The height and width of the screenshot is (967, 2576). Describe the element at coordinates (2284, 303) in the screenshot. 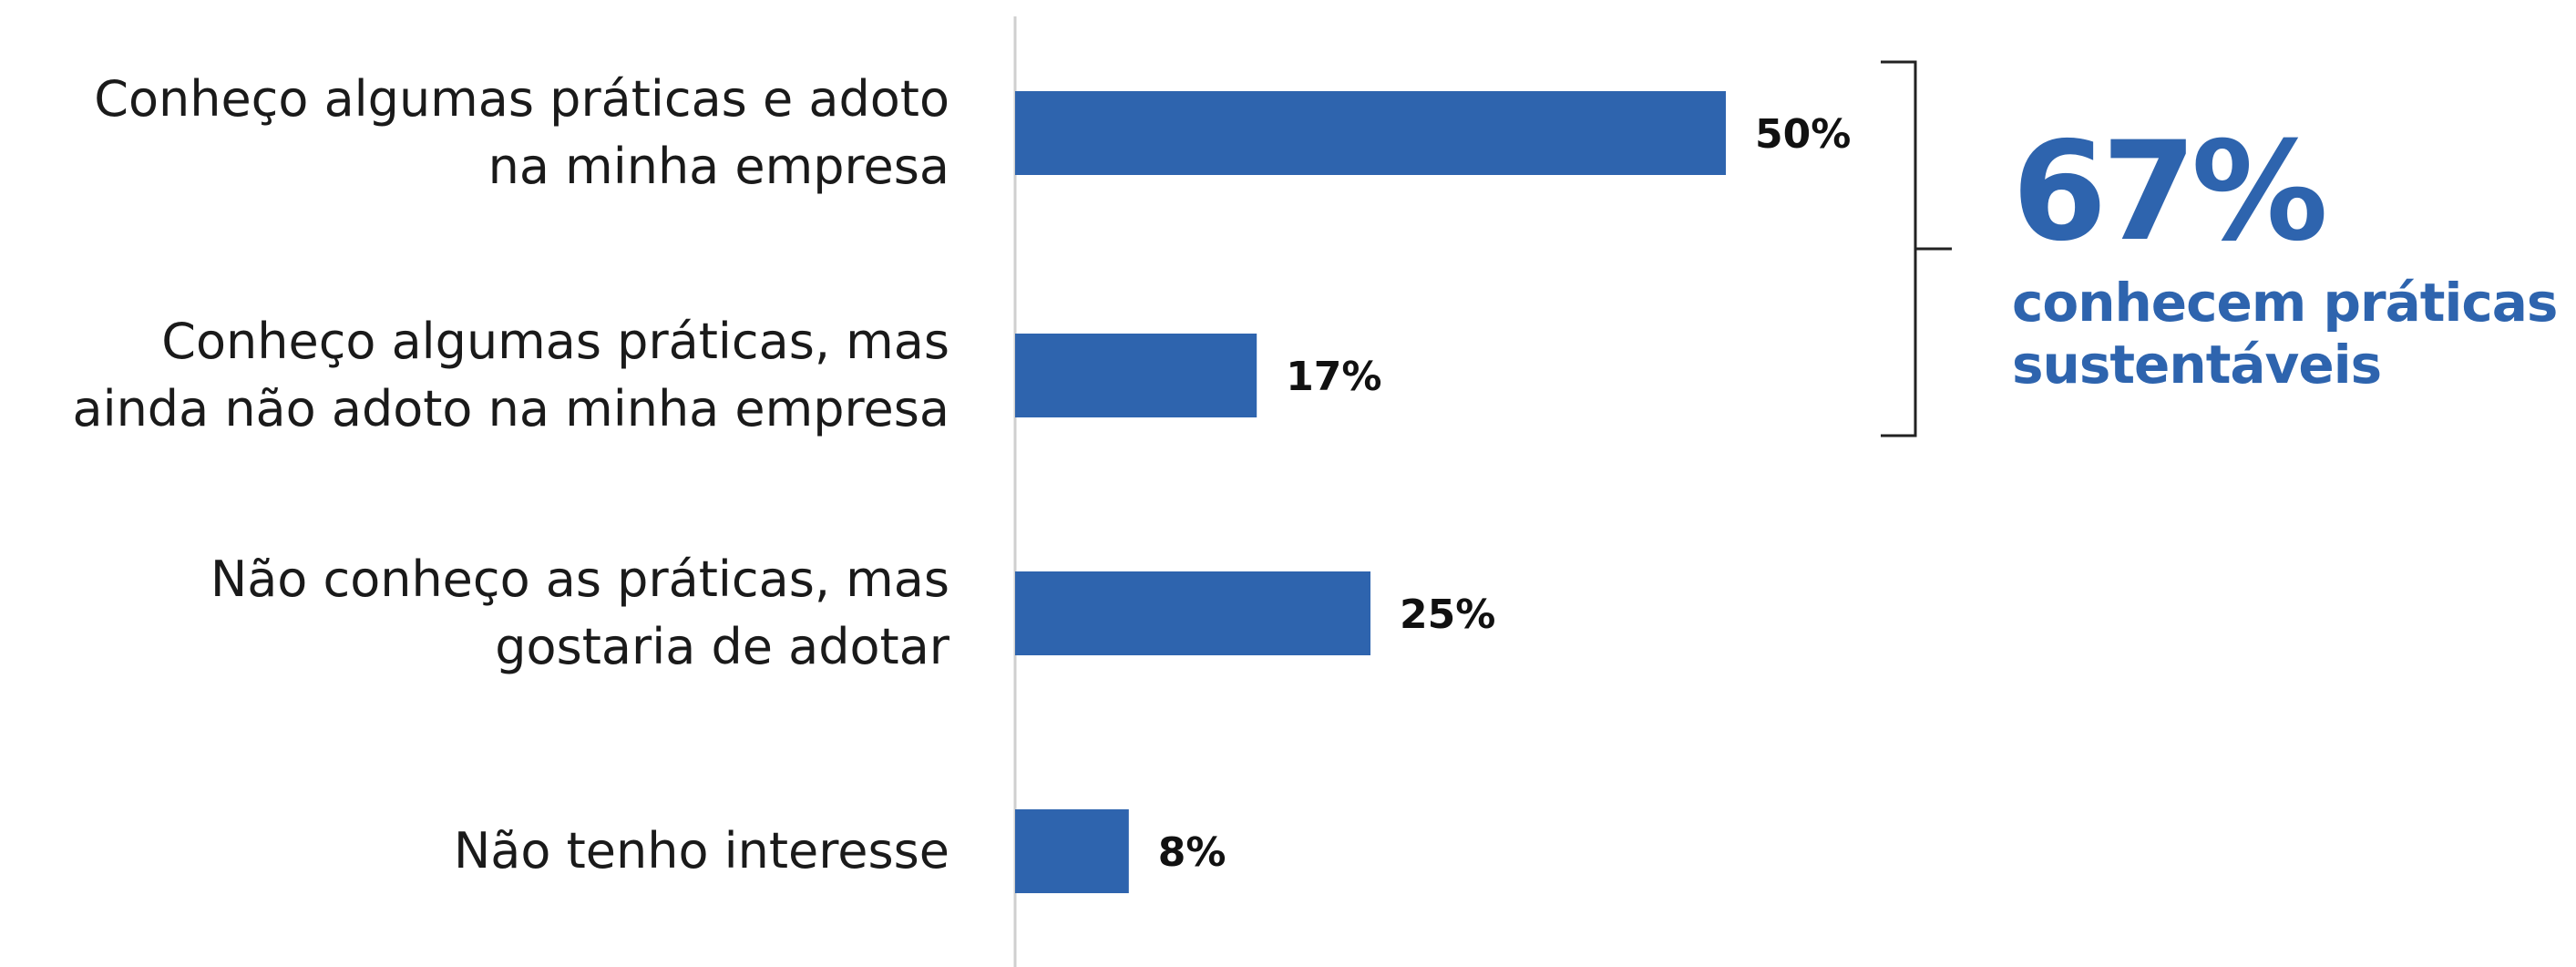

I see `annotation-text-line-1: conhecem práticas` at that location.